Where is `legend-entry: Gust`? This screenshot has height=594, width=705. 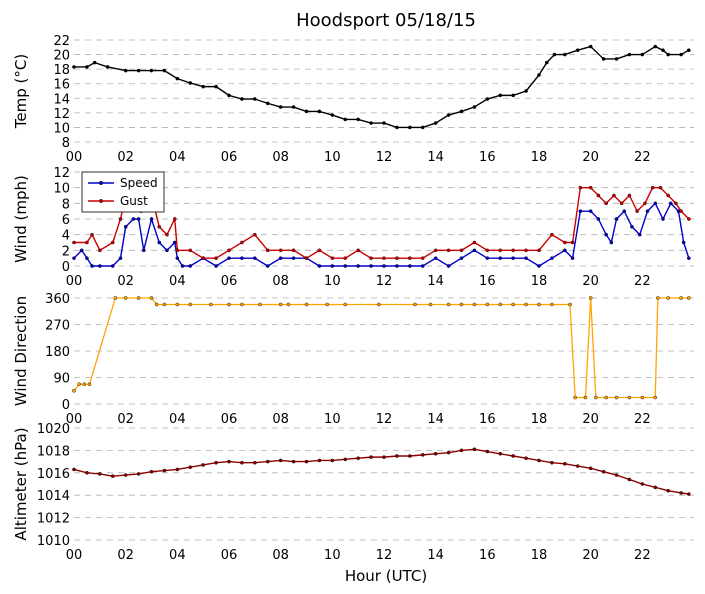 legend-entry: Gust is located at coordinates (134, 201).